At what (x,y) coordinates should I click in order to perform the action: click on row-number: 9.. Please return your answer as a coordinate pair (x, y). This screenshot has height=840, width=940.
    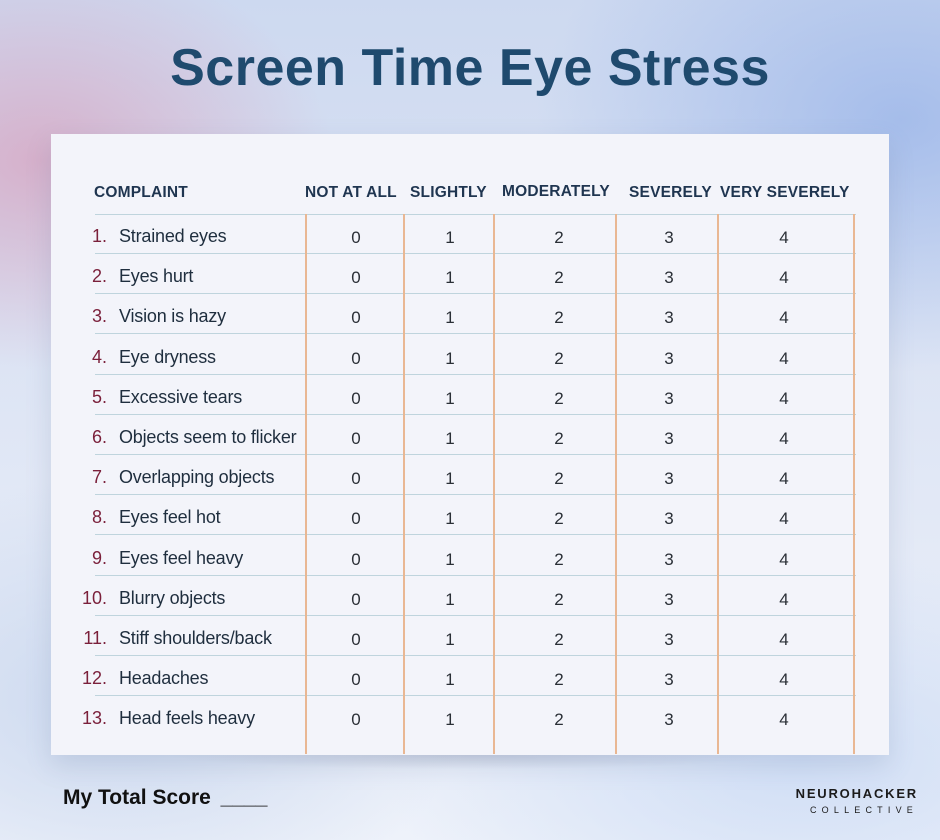
    Looking at the image, I should click on (99, 557).